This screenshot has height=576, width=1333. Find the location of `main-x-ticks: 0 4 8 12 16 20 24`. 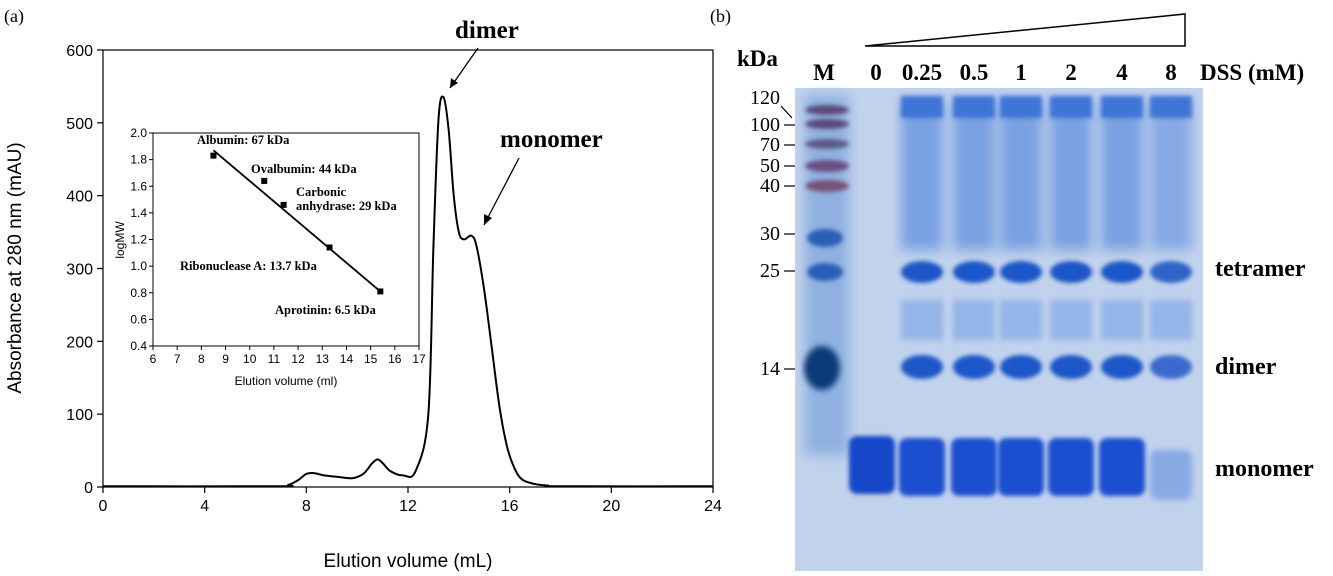

main-x-ticks: 0 4 8 12 16 20 24 is located at coordinates (410, 501).